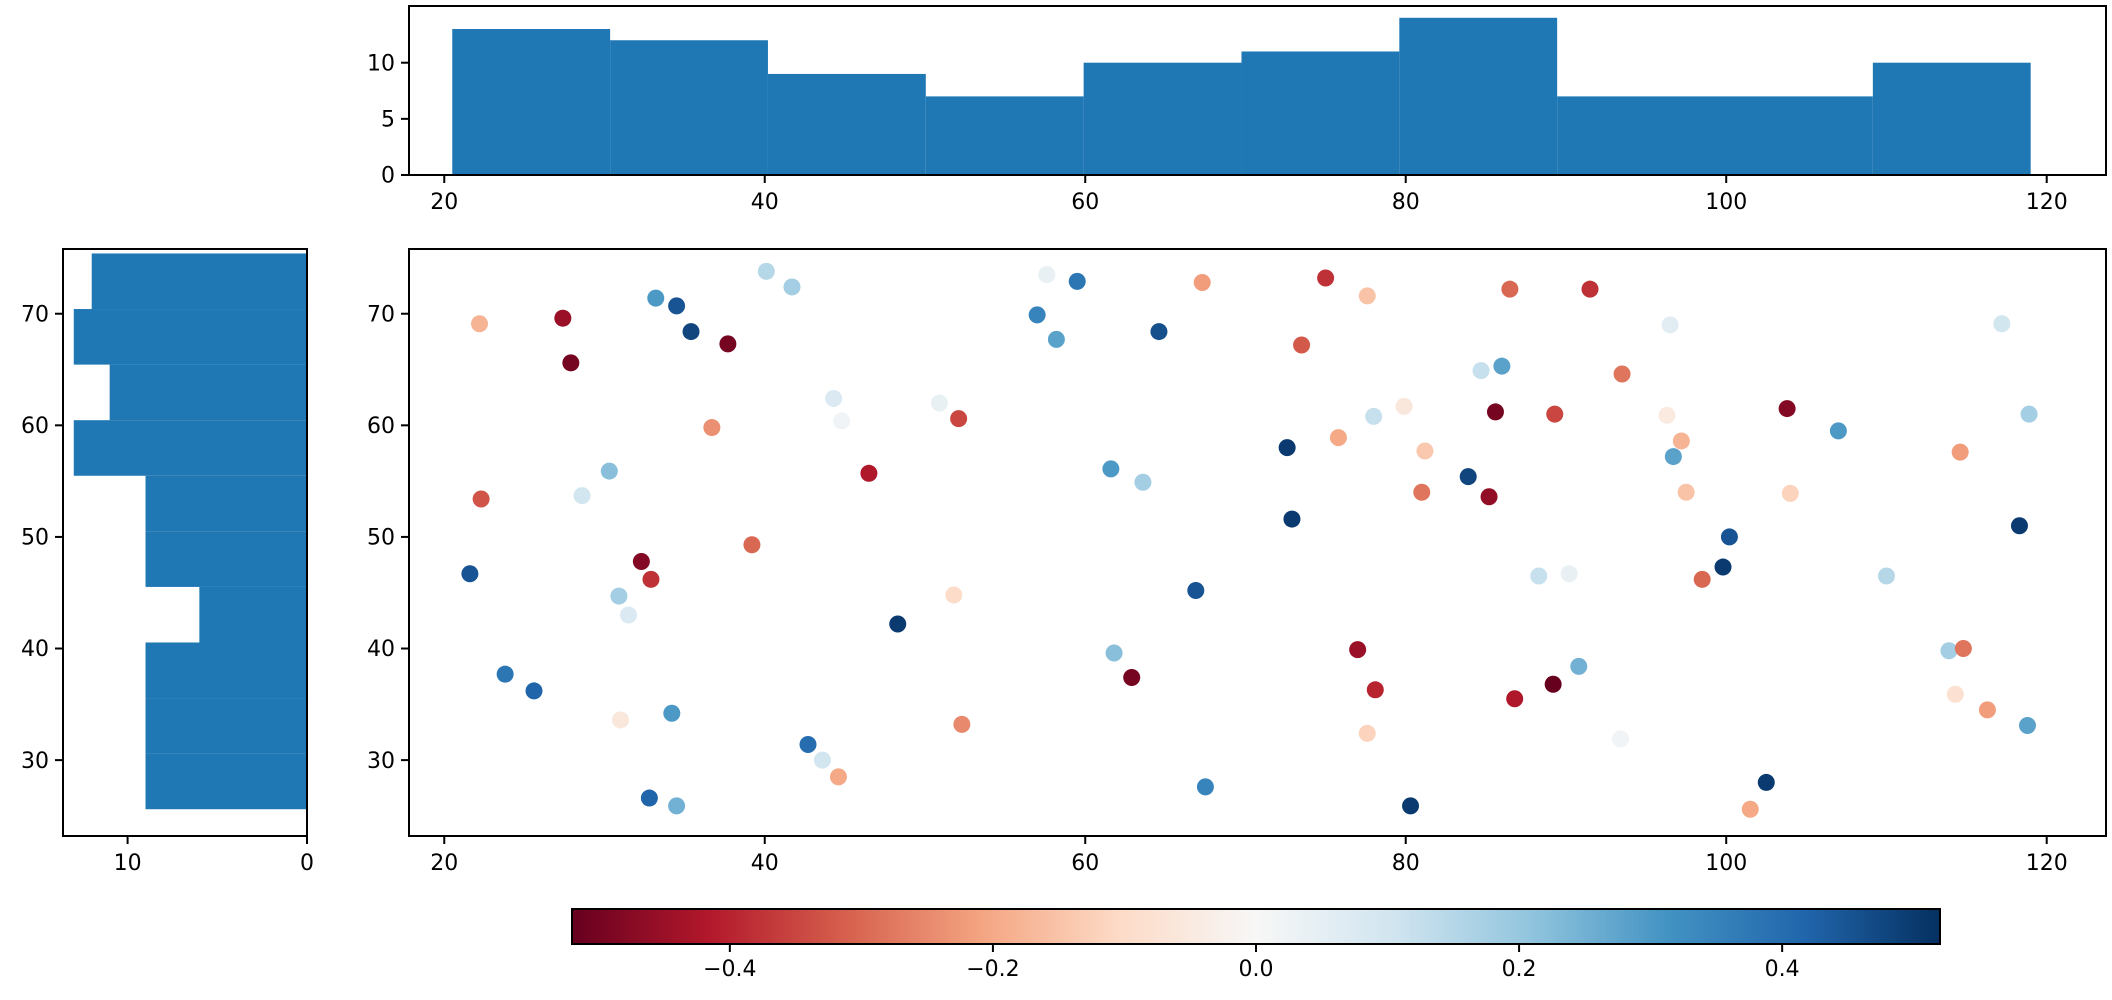 The width and height of the screenshot is (2112, 1000). I want to click on colorbar-gradient, so click(1256, 926).